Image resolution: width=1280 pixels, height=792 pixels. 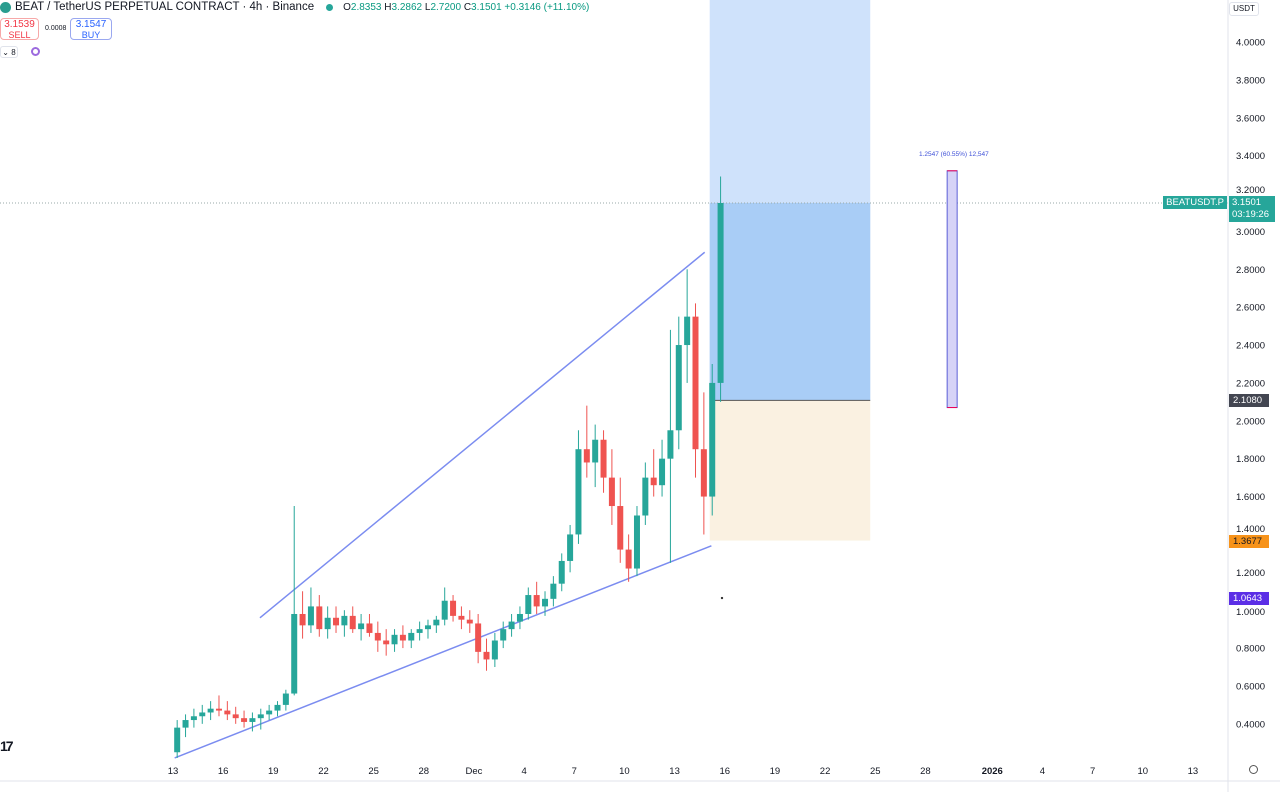 I want to click on spread-value: 0.0008, so click(x=56, y=28).